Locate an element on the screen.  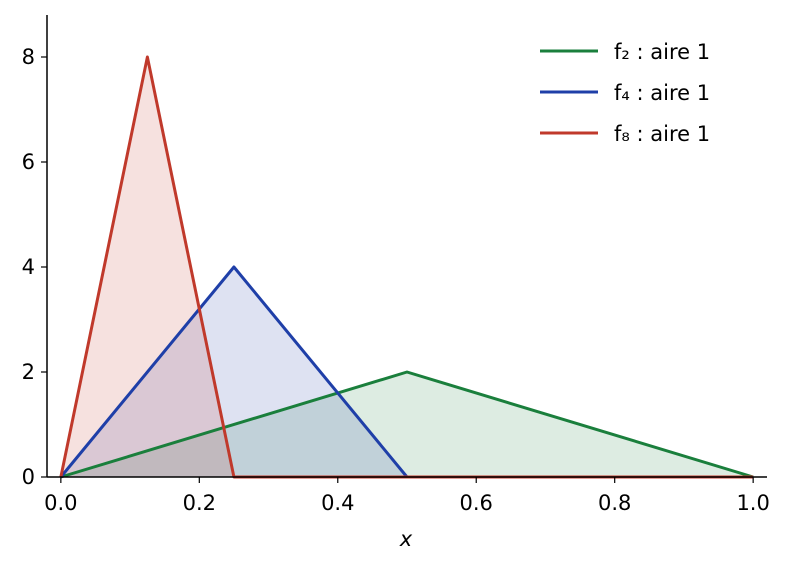
y-tick-label: 0 is located at coordinates (28, 477).